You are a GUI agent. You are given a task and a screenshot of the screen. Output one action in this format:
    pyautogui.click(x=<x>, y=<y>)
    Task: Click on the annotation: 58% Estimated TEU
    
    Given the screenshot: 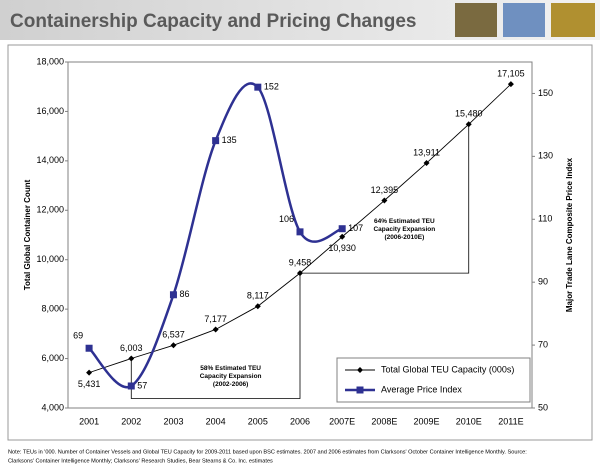 What is the action you would take?
    pyautogui.click(x=230, y=368)
    